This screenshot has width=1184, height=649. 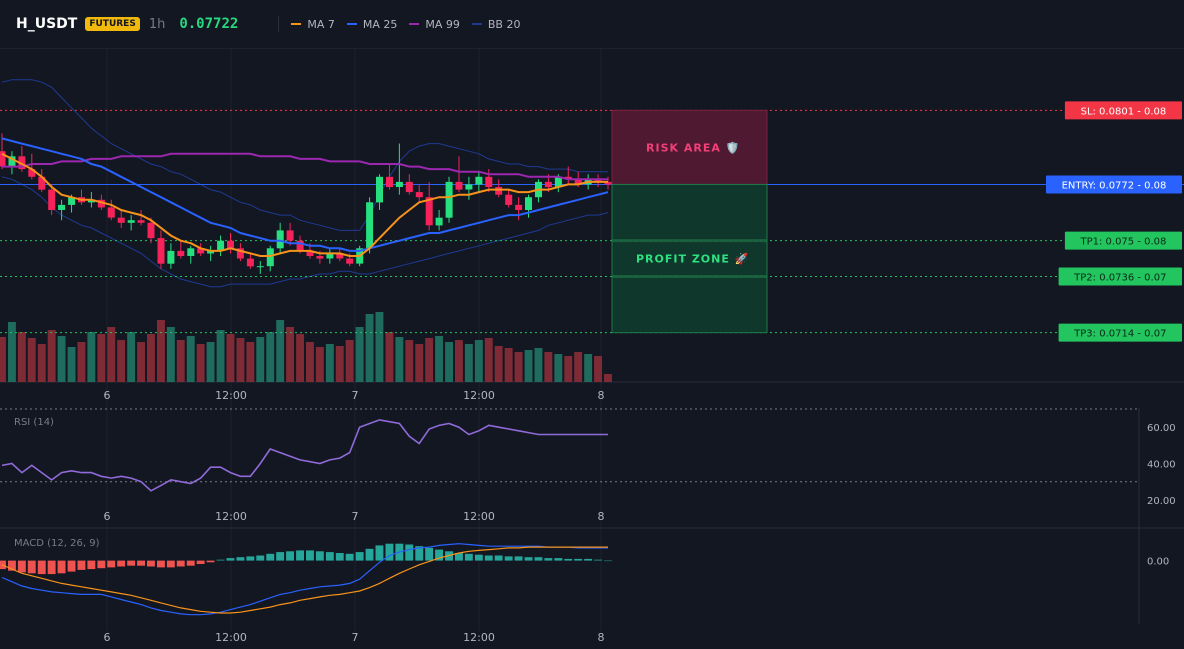 What do you see at coordinates (304, 580) in the screenshot?
I see `macd-signal-line` at bounding box center [304, 580].